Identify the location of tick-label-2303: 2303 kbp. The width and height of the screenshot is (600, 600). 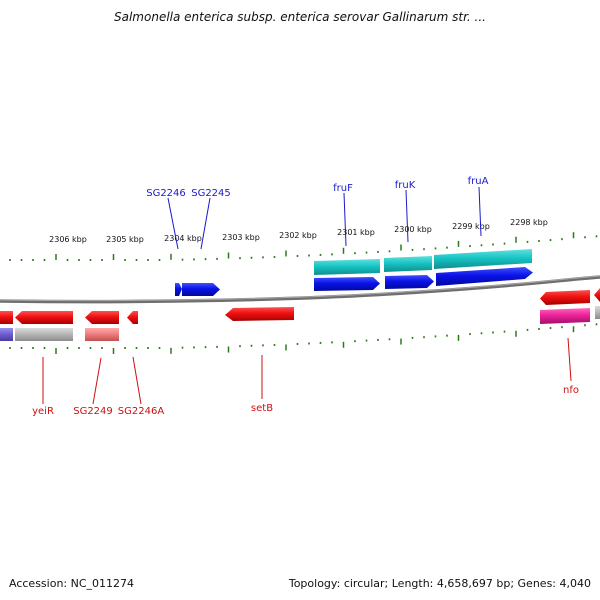
(241, 237).